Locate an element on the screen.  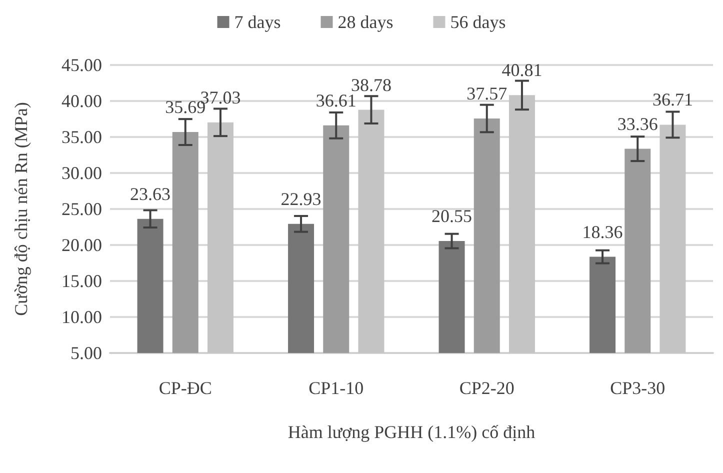
y-tick-label: 25.00 is located at coordinates (82, 209).